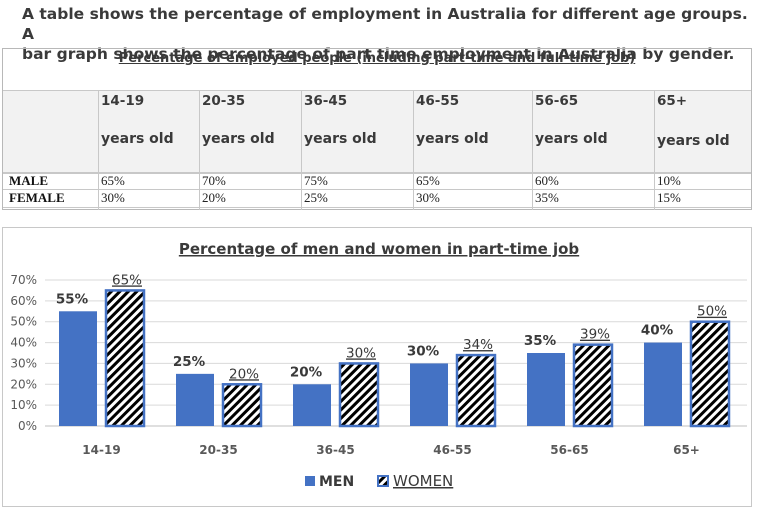 The height and width of the screenshot is (511, 766). Describe the element at coordinates (310, 481) in the screenshot. I see `legend-swatch-men` at that location.